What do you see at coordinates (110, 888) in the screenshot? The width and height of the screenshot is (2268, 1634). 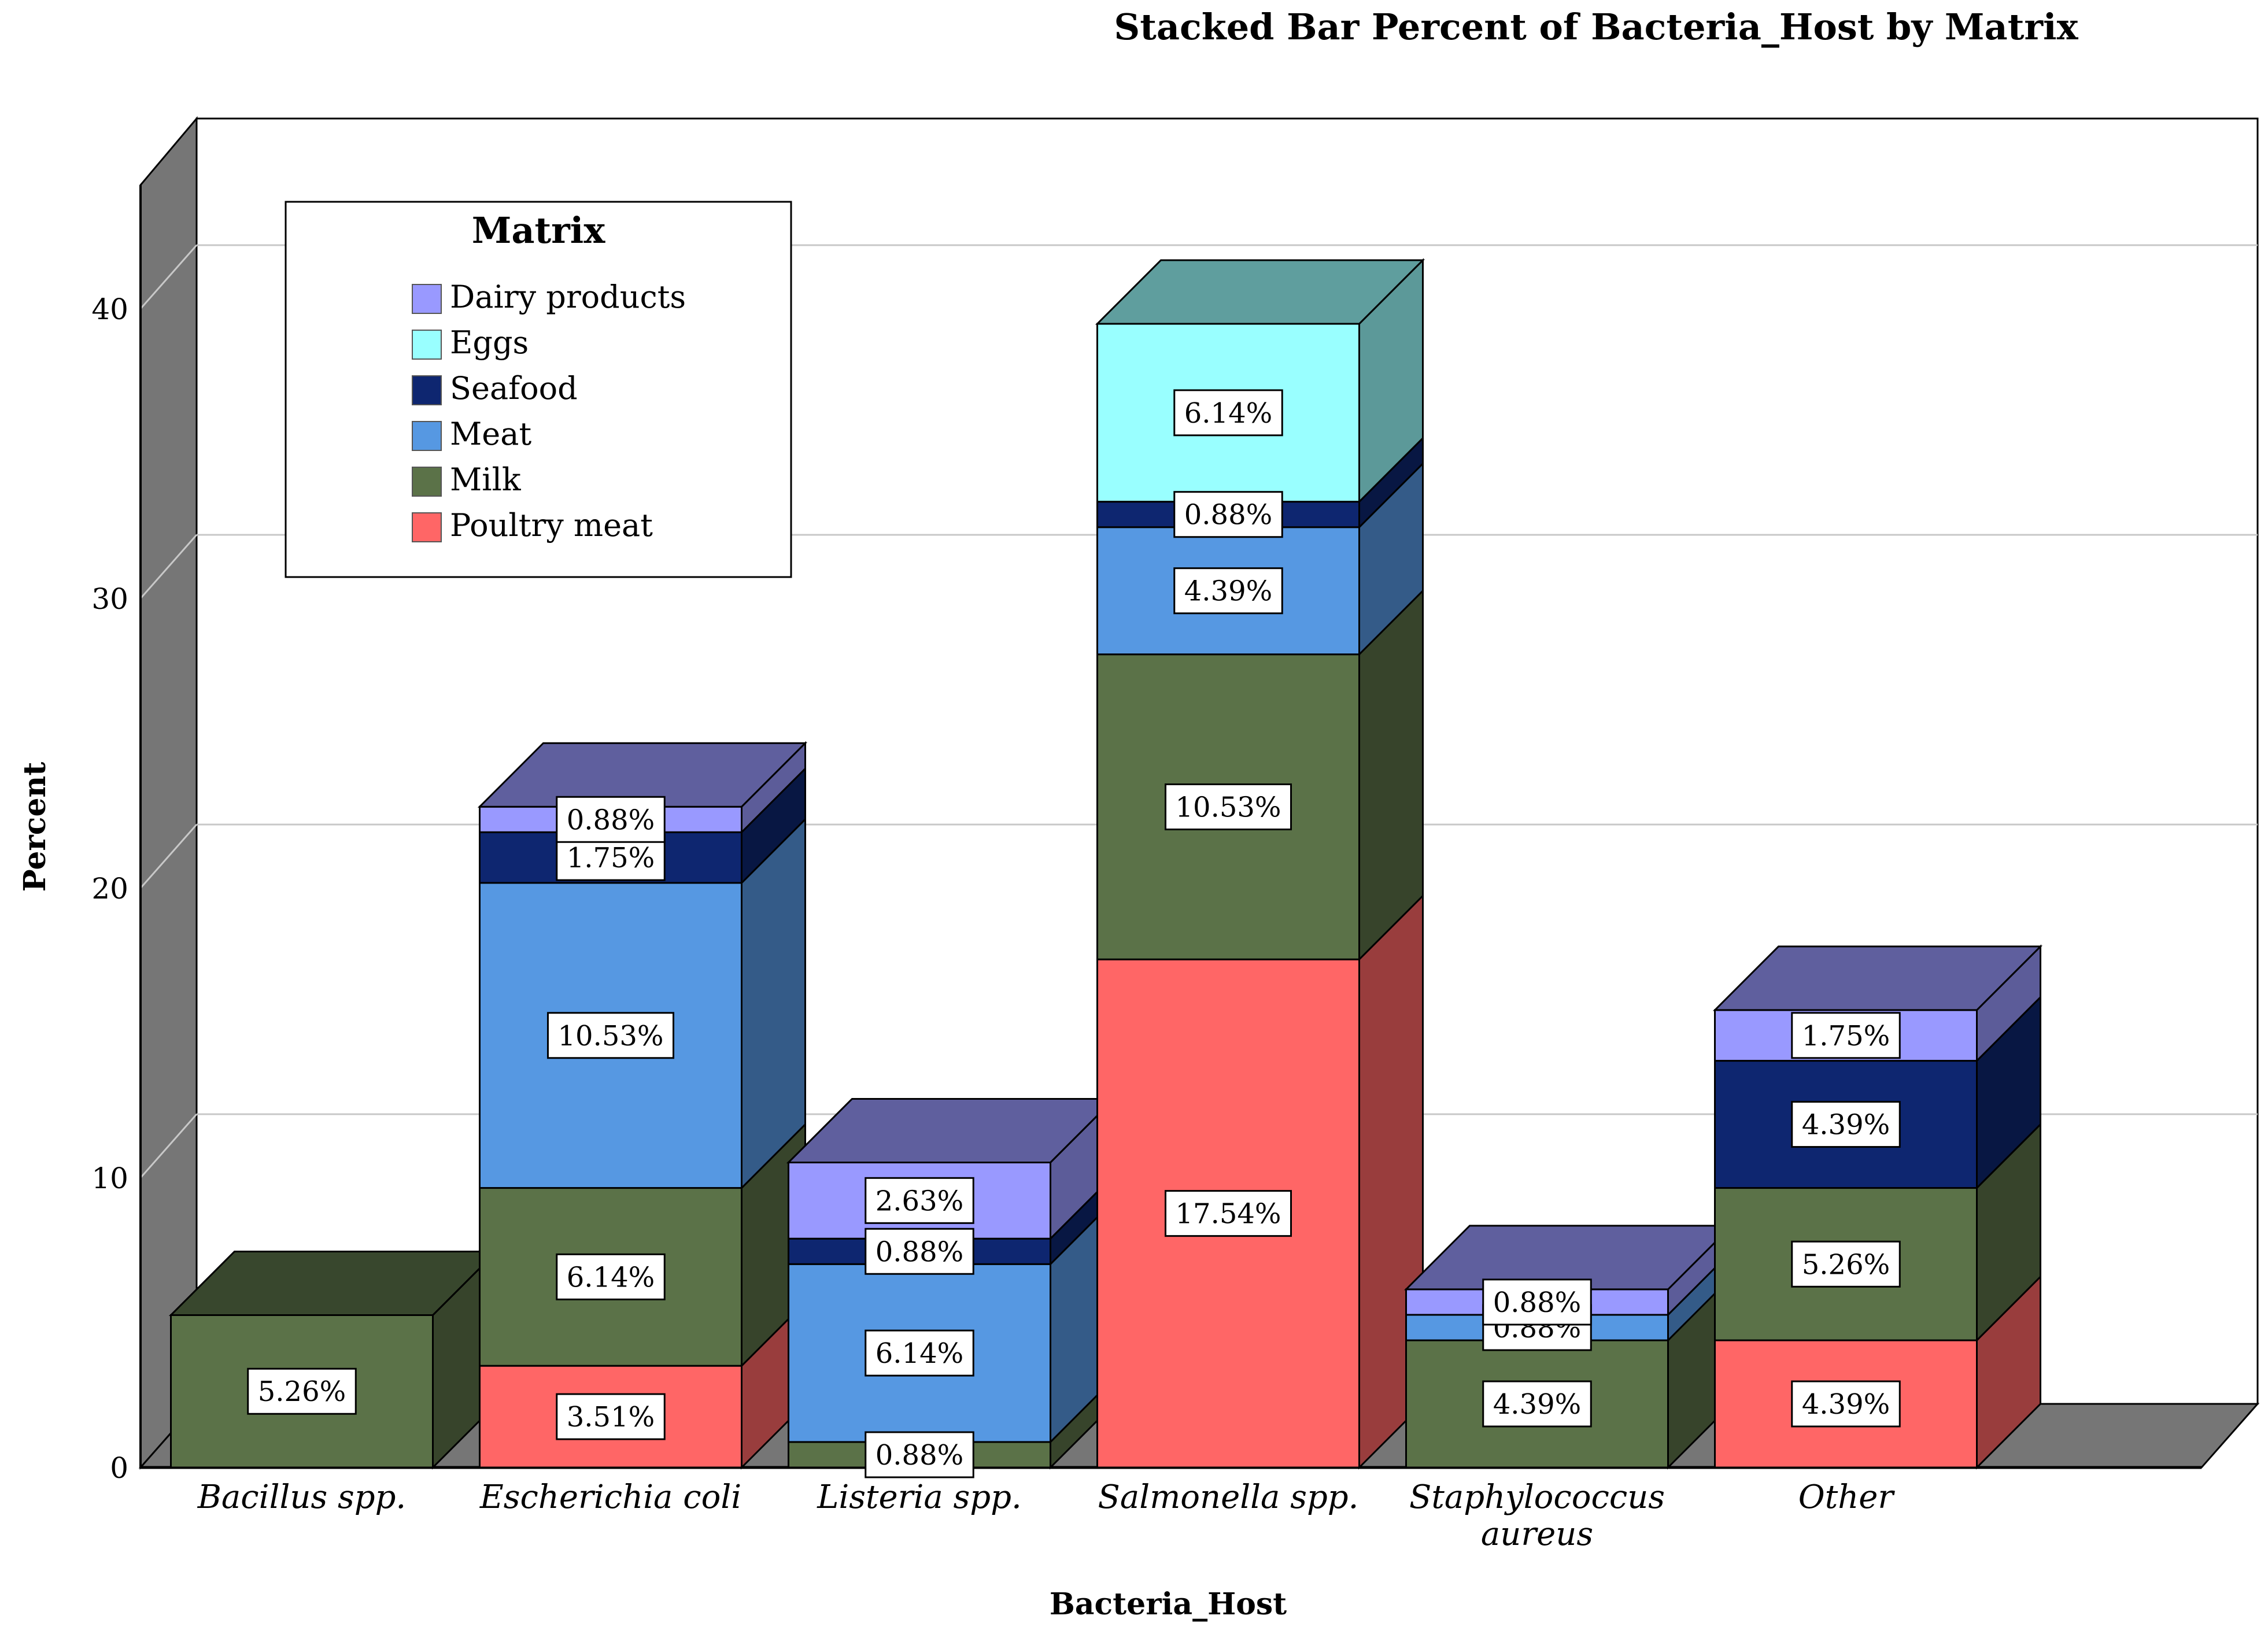 I see `y-tick-label: 20` at bounding box center [110, 888].